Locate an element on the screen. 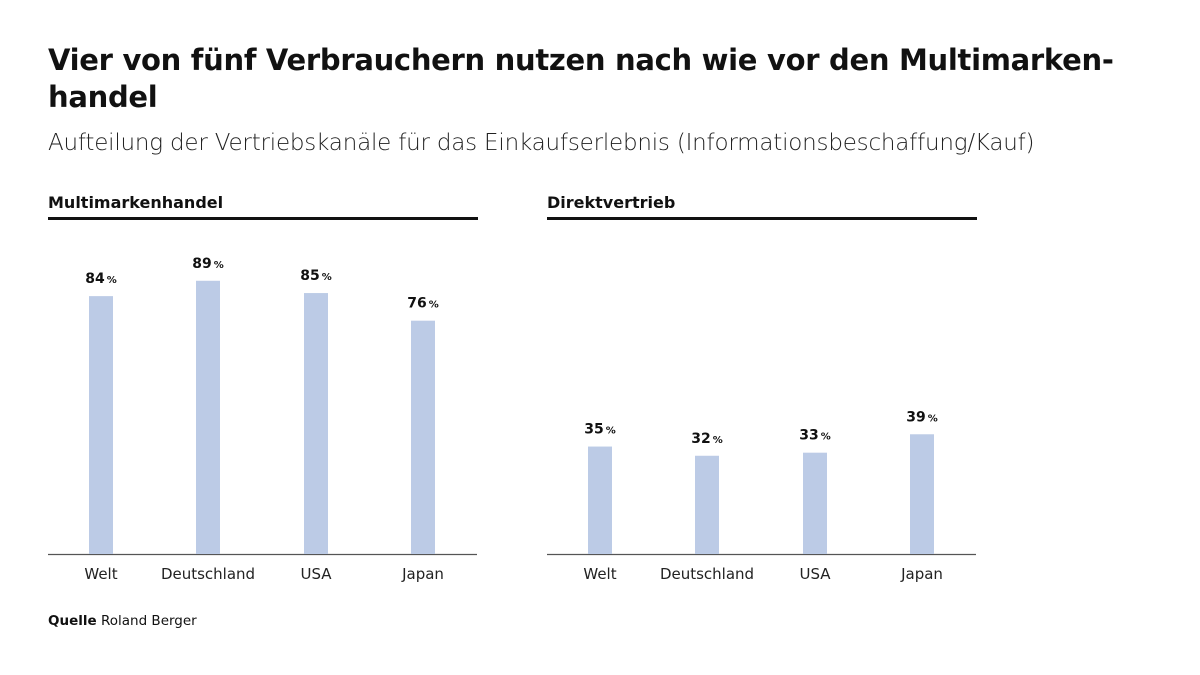 The image size is (1200, 675). data-label: 84% is located at coordinates (101, 279).